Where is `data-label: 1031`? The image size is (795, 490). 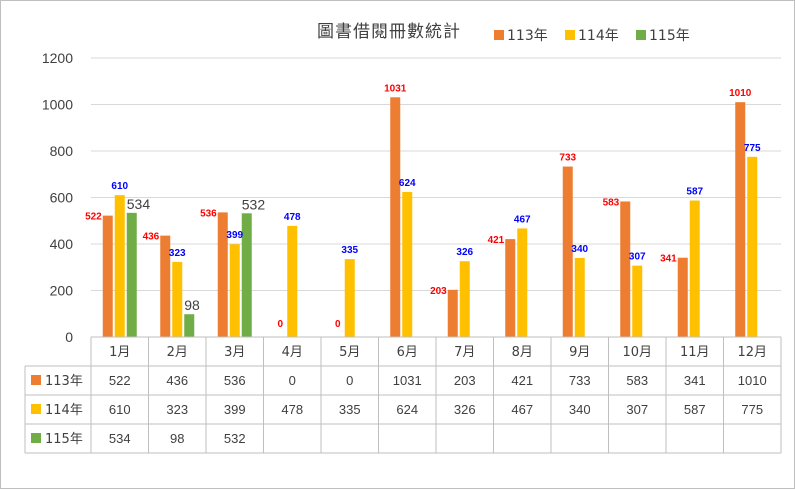 data-label: 1031 is located at coordinates (395, 88).